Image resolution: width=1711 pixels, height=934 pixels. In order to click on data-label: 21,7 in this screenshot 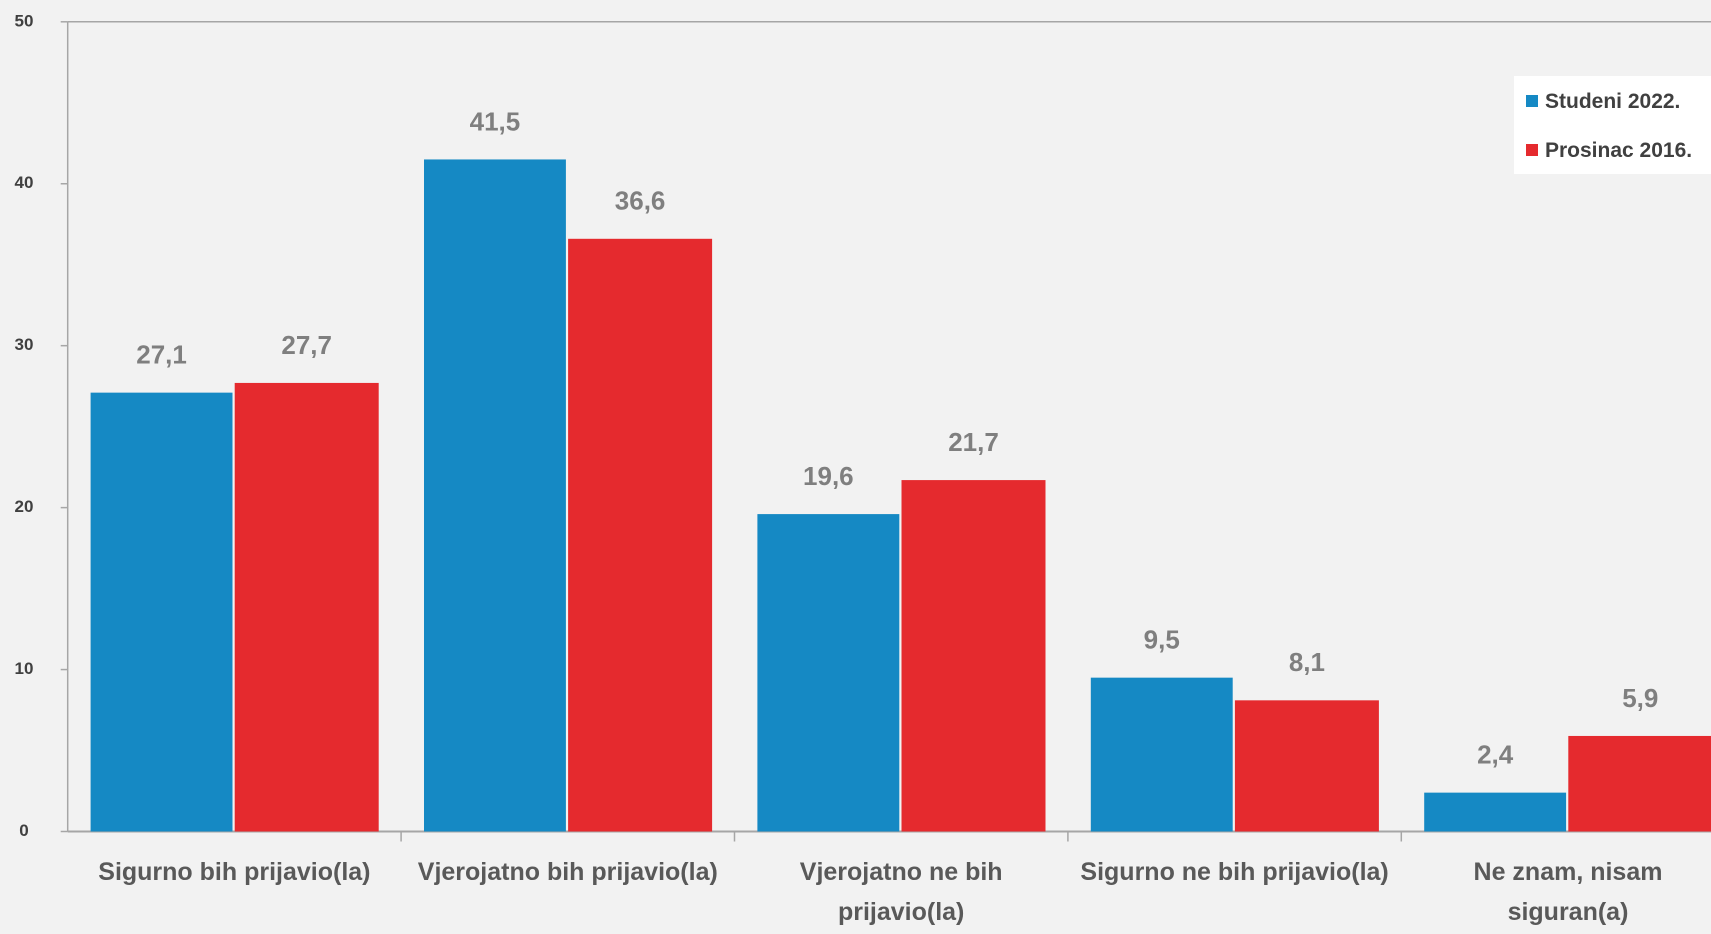, I will do `click(973, 442)`.